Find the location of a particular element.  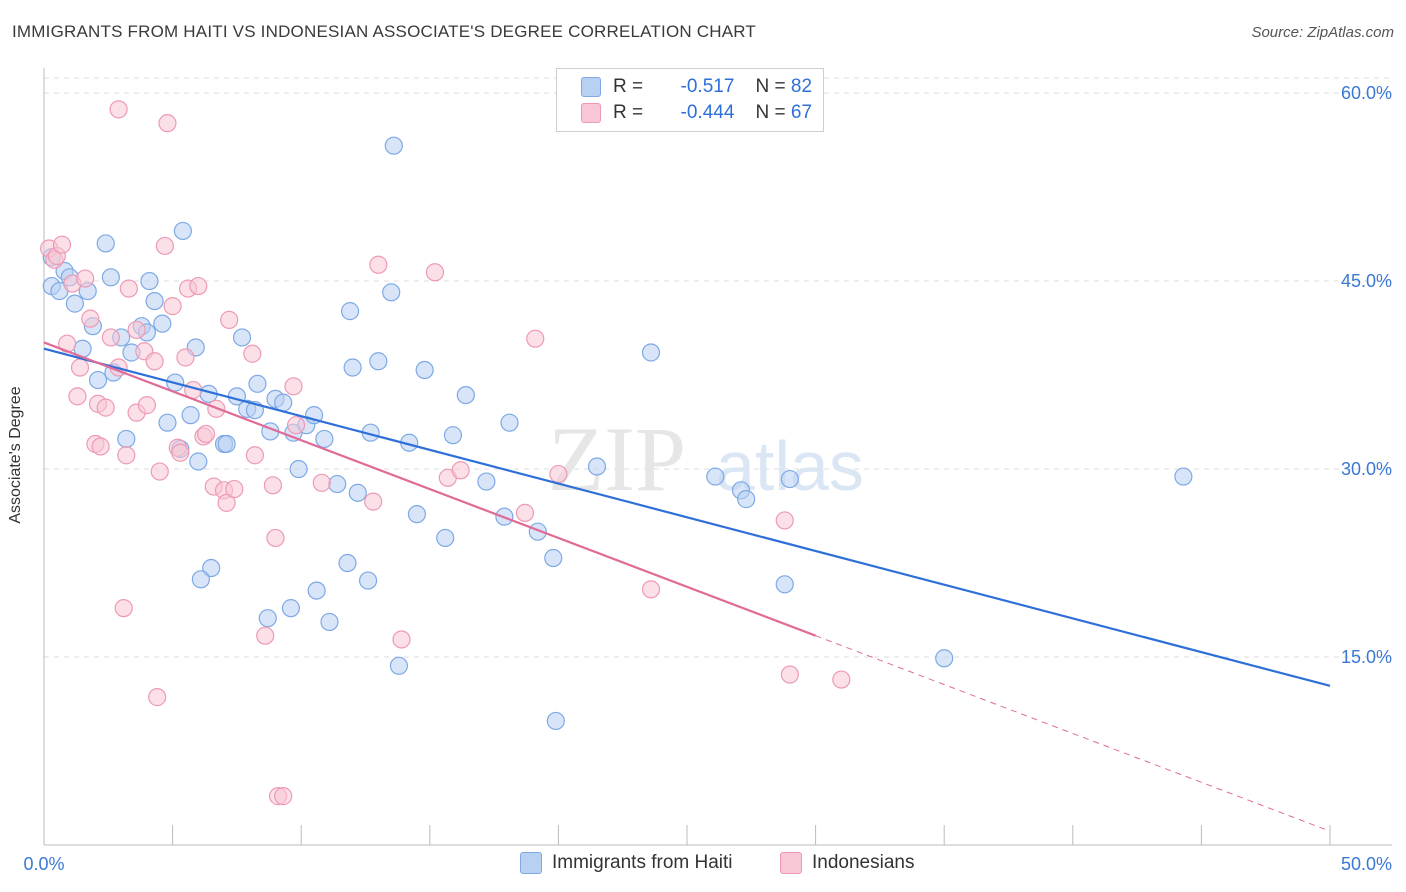

series-name-haiti: Immigrants from Haiti is located at coordinates (642, 862).